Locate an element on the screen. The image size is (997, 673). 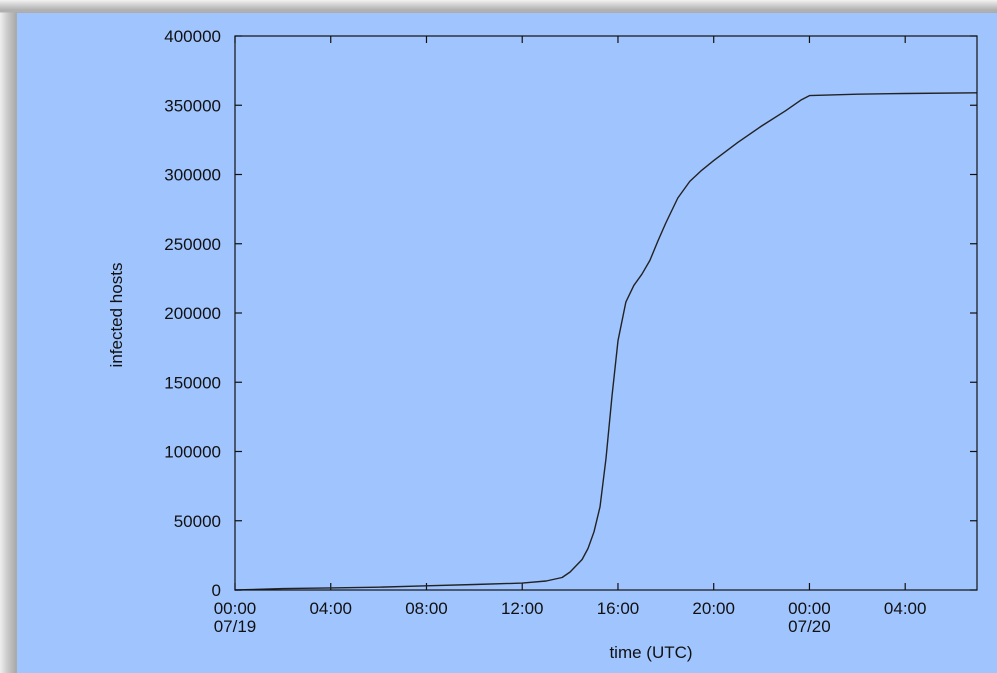
x-tick-date-label: 07/19 is located at coordinates (235, 626).